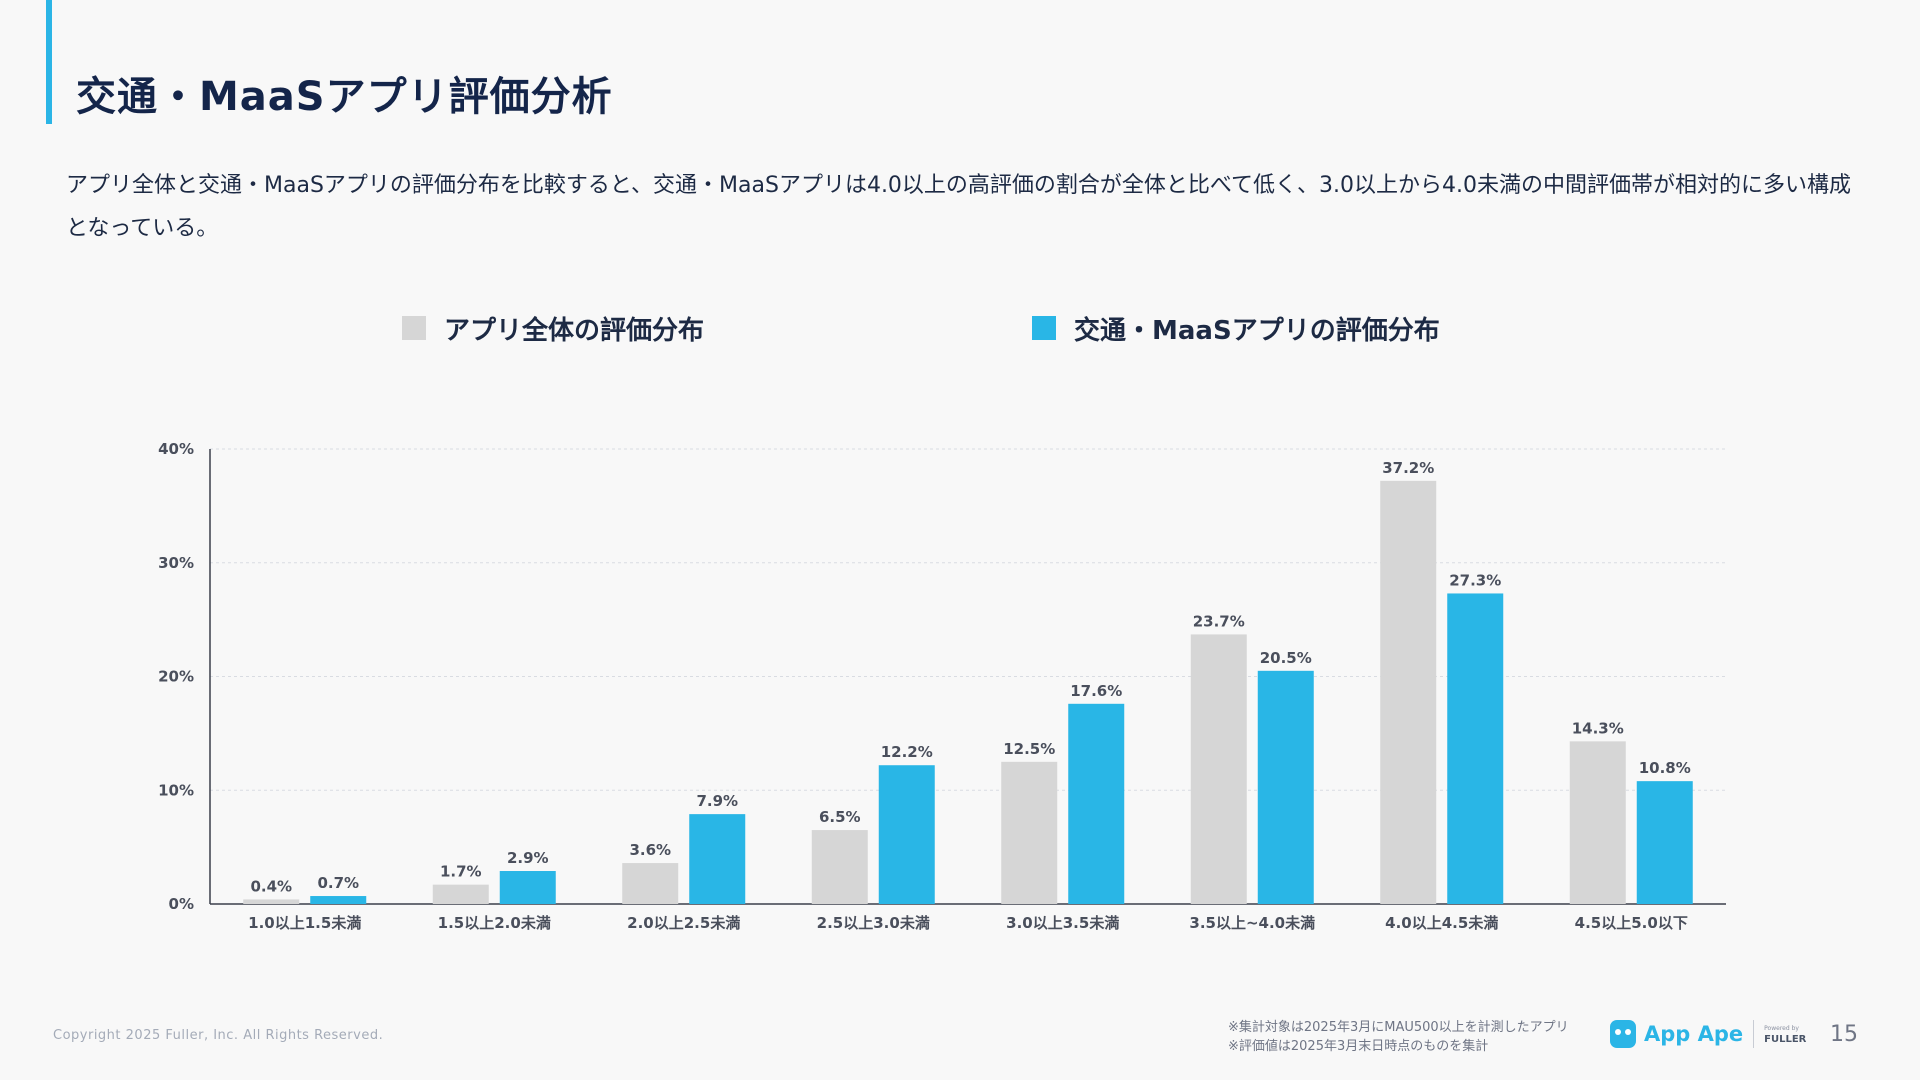 Image resolution: width=1920 pixels, height=1080 pixels. Describe the element at coordinates (960, 328) in the screenshot. I see `chart-legend: アプリ全体の評価分布 交通・MaaSアプリの評価分布` at that location.